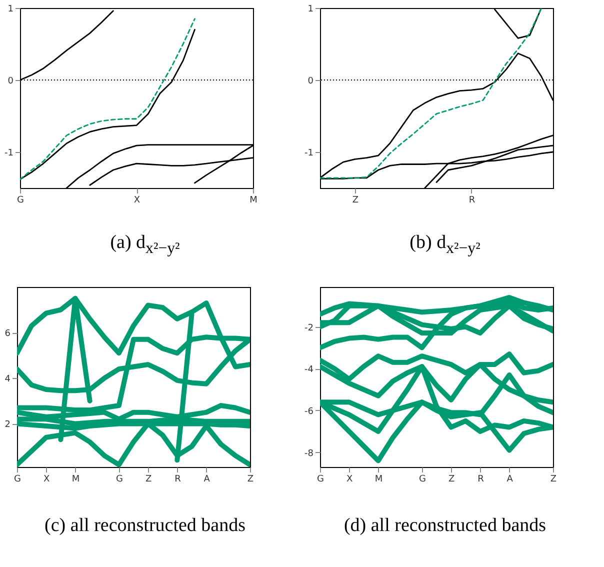 Image resolution: width=604 pixels, height=567 pixels. What do you see at coordinates (309, 453) in the screenshot?
I see `y-tick-label: -8` at bounding box center [309, 453].